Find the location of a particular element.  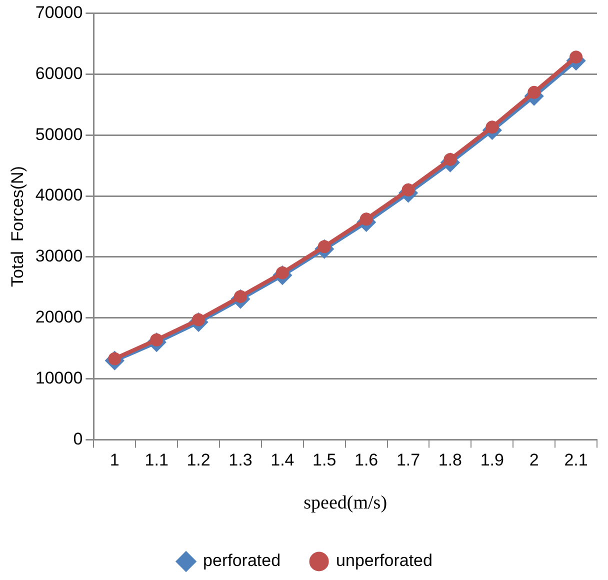

y-tick-label: 40000 is located at coordinates (59, 195).